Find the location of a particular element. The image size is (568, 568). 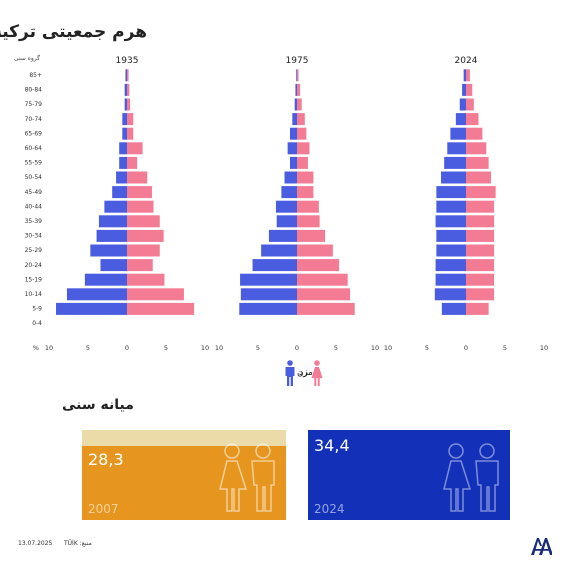

age-group-label: 0-4 is located at coordinates (37, 323).